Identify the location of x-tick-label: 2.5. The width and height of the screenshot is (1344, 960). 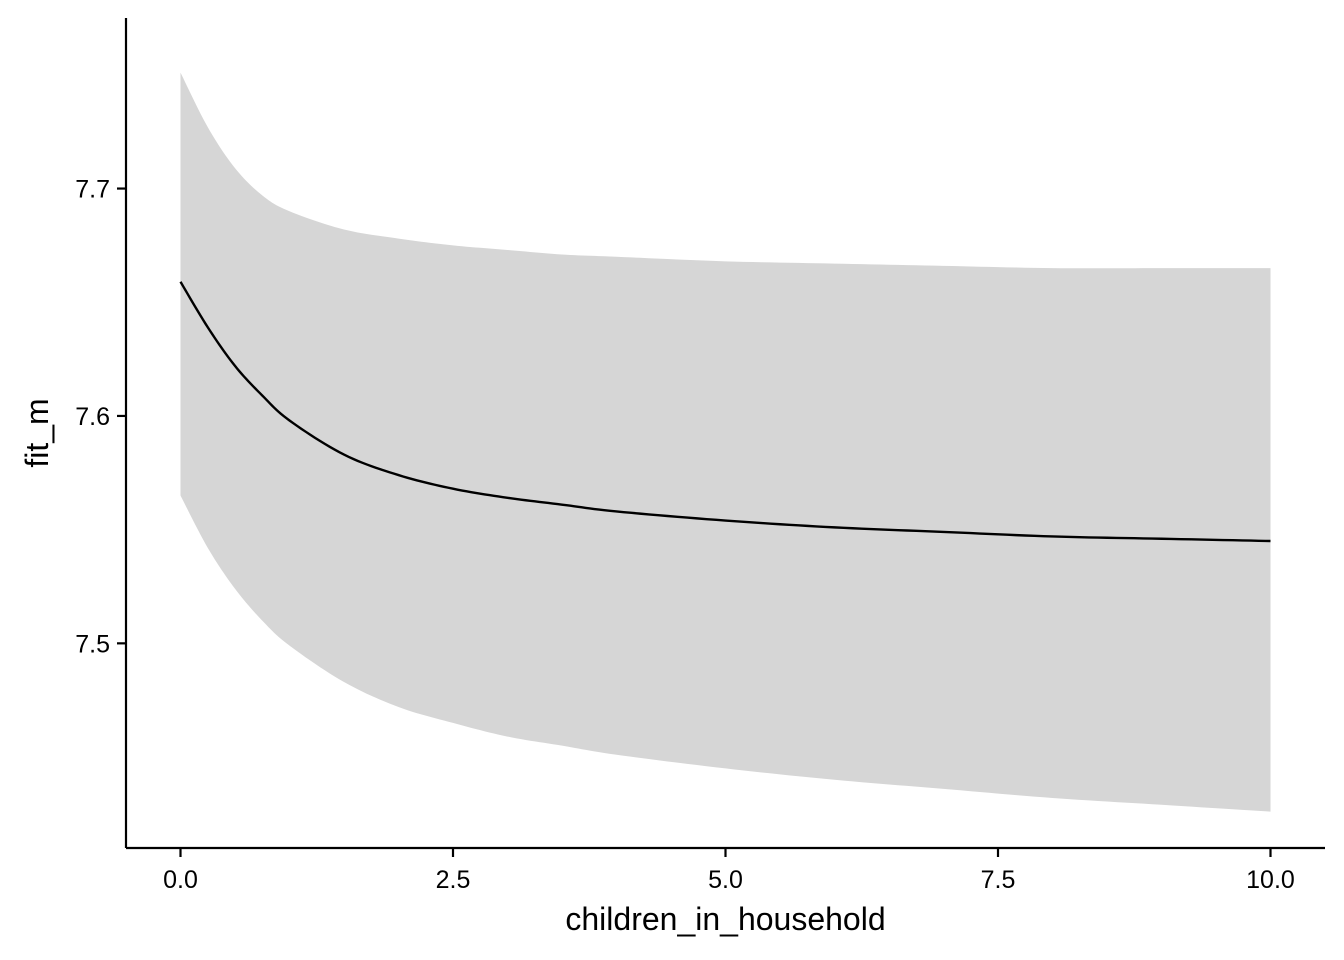
(453, 880).